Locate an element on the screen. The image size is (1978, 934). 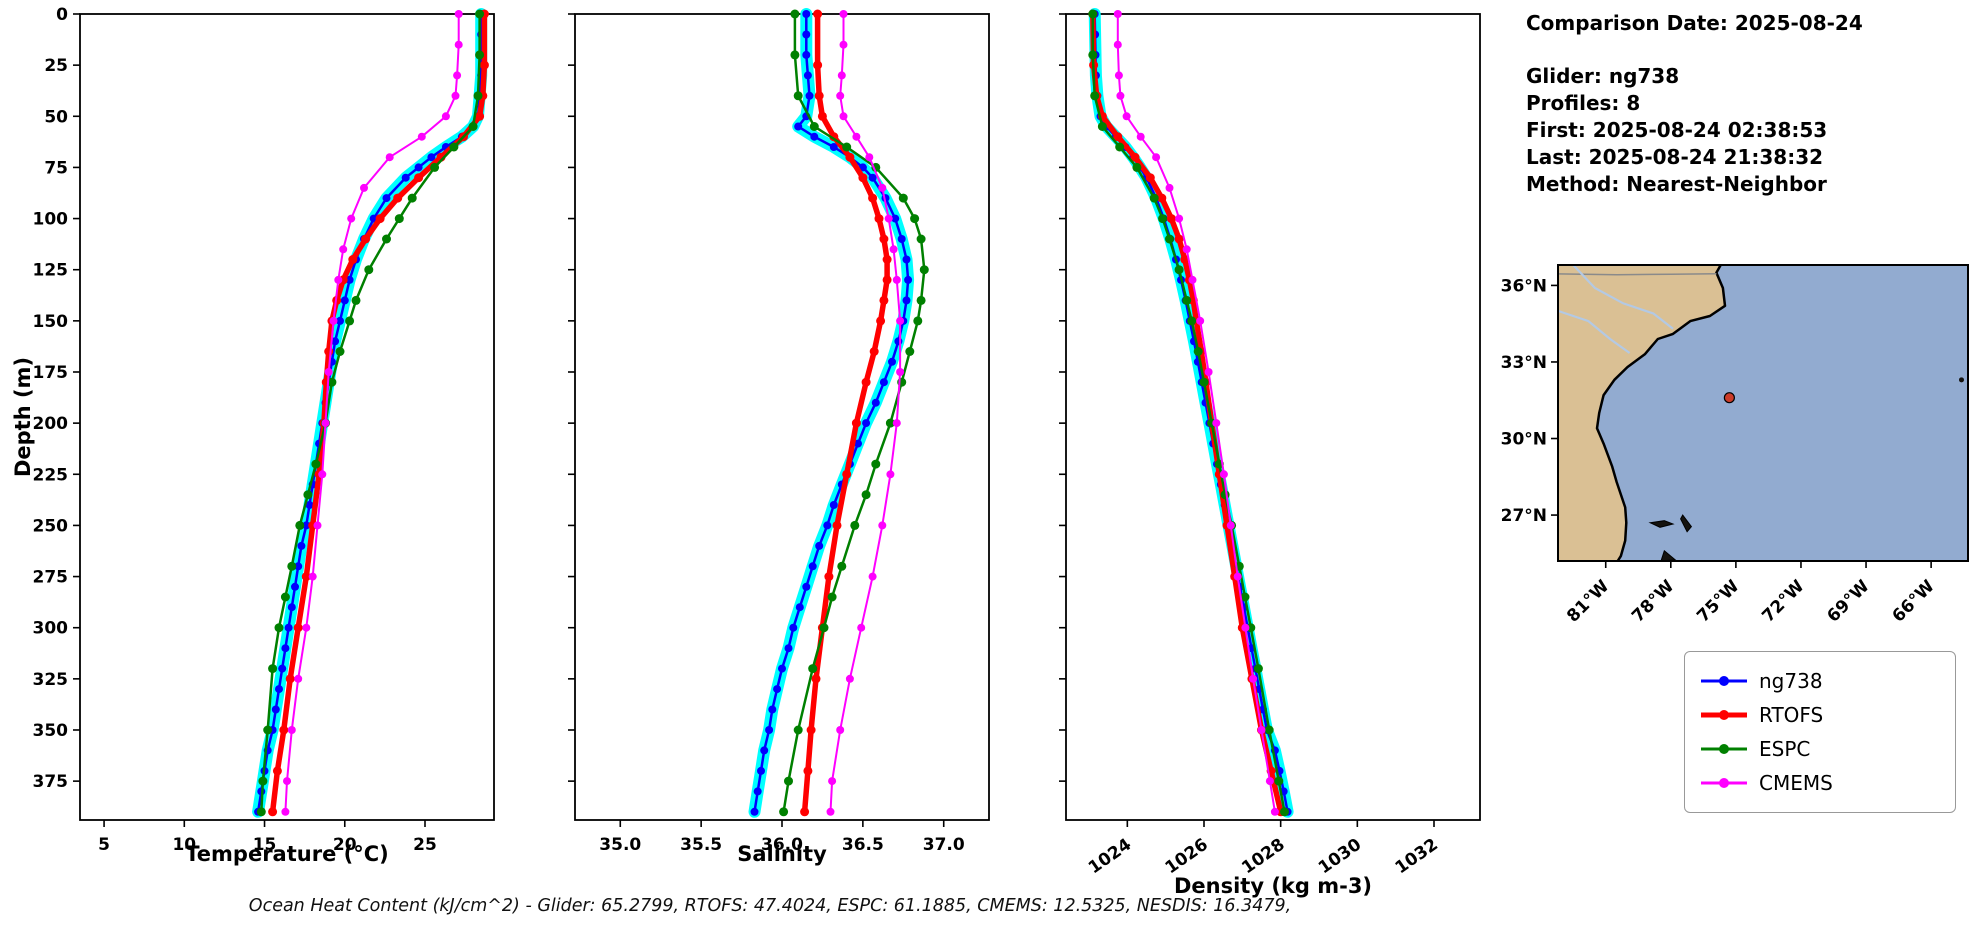
CMEMS-line is located at coordinates (1196, 413).